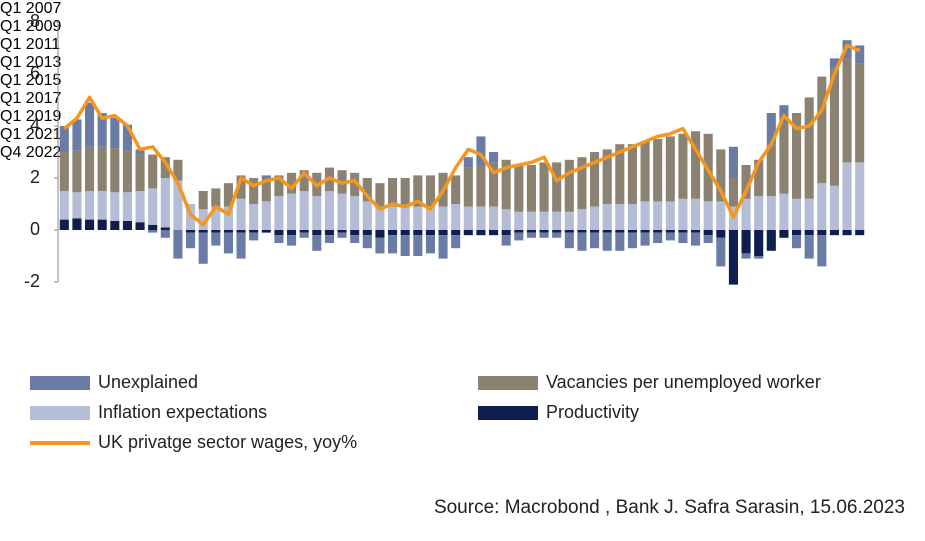 This screenshot has width=925, height=541. I want to click on x-tick-label: Q1 2009, so click(31, 26).